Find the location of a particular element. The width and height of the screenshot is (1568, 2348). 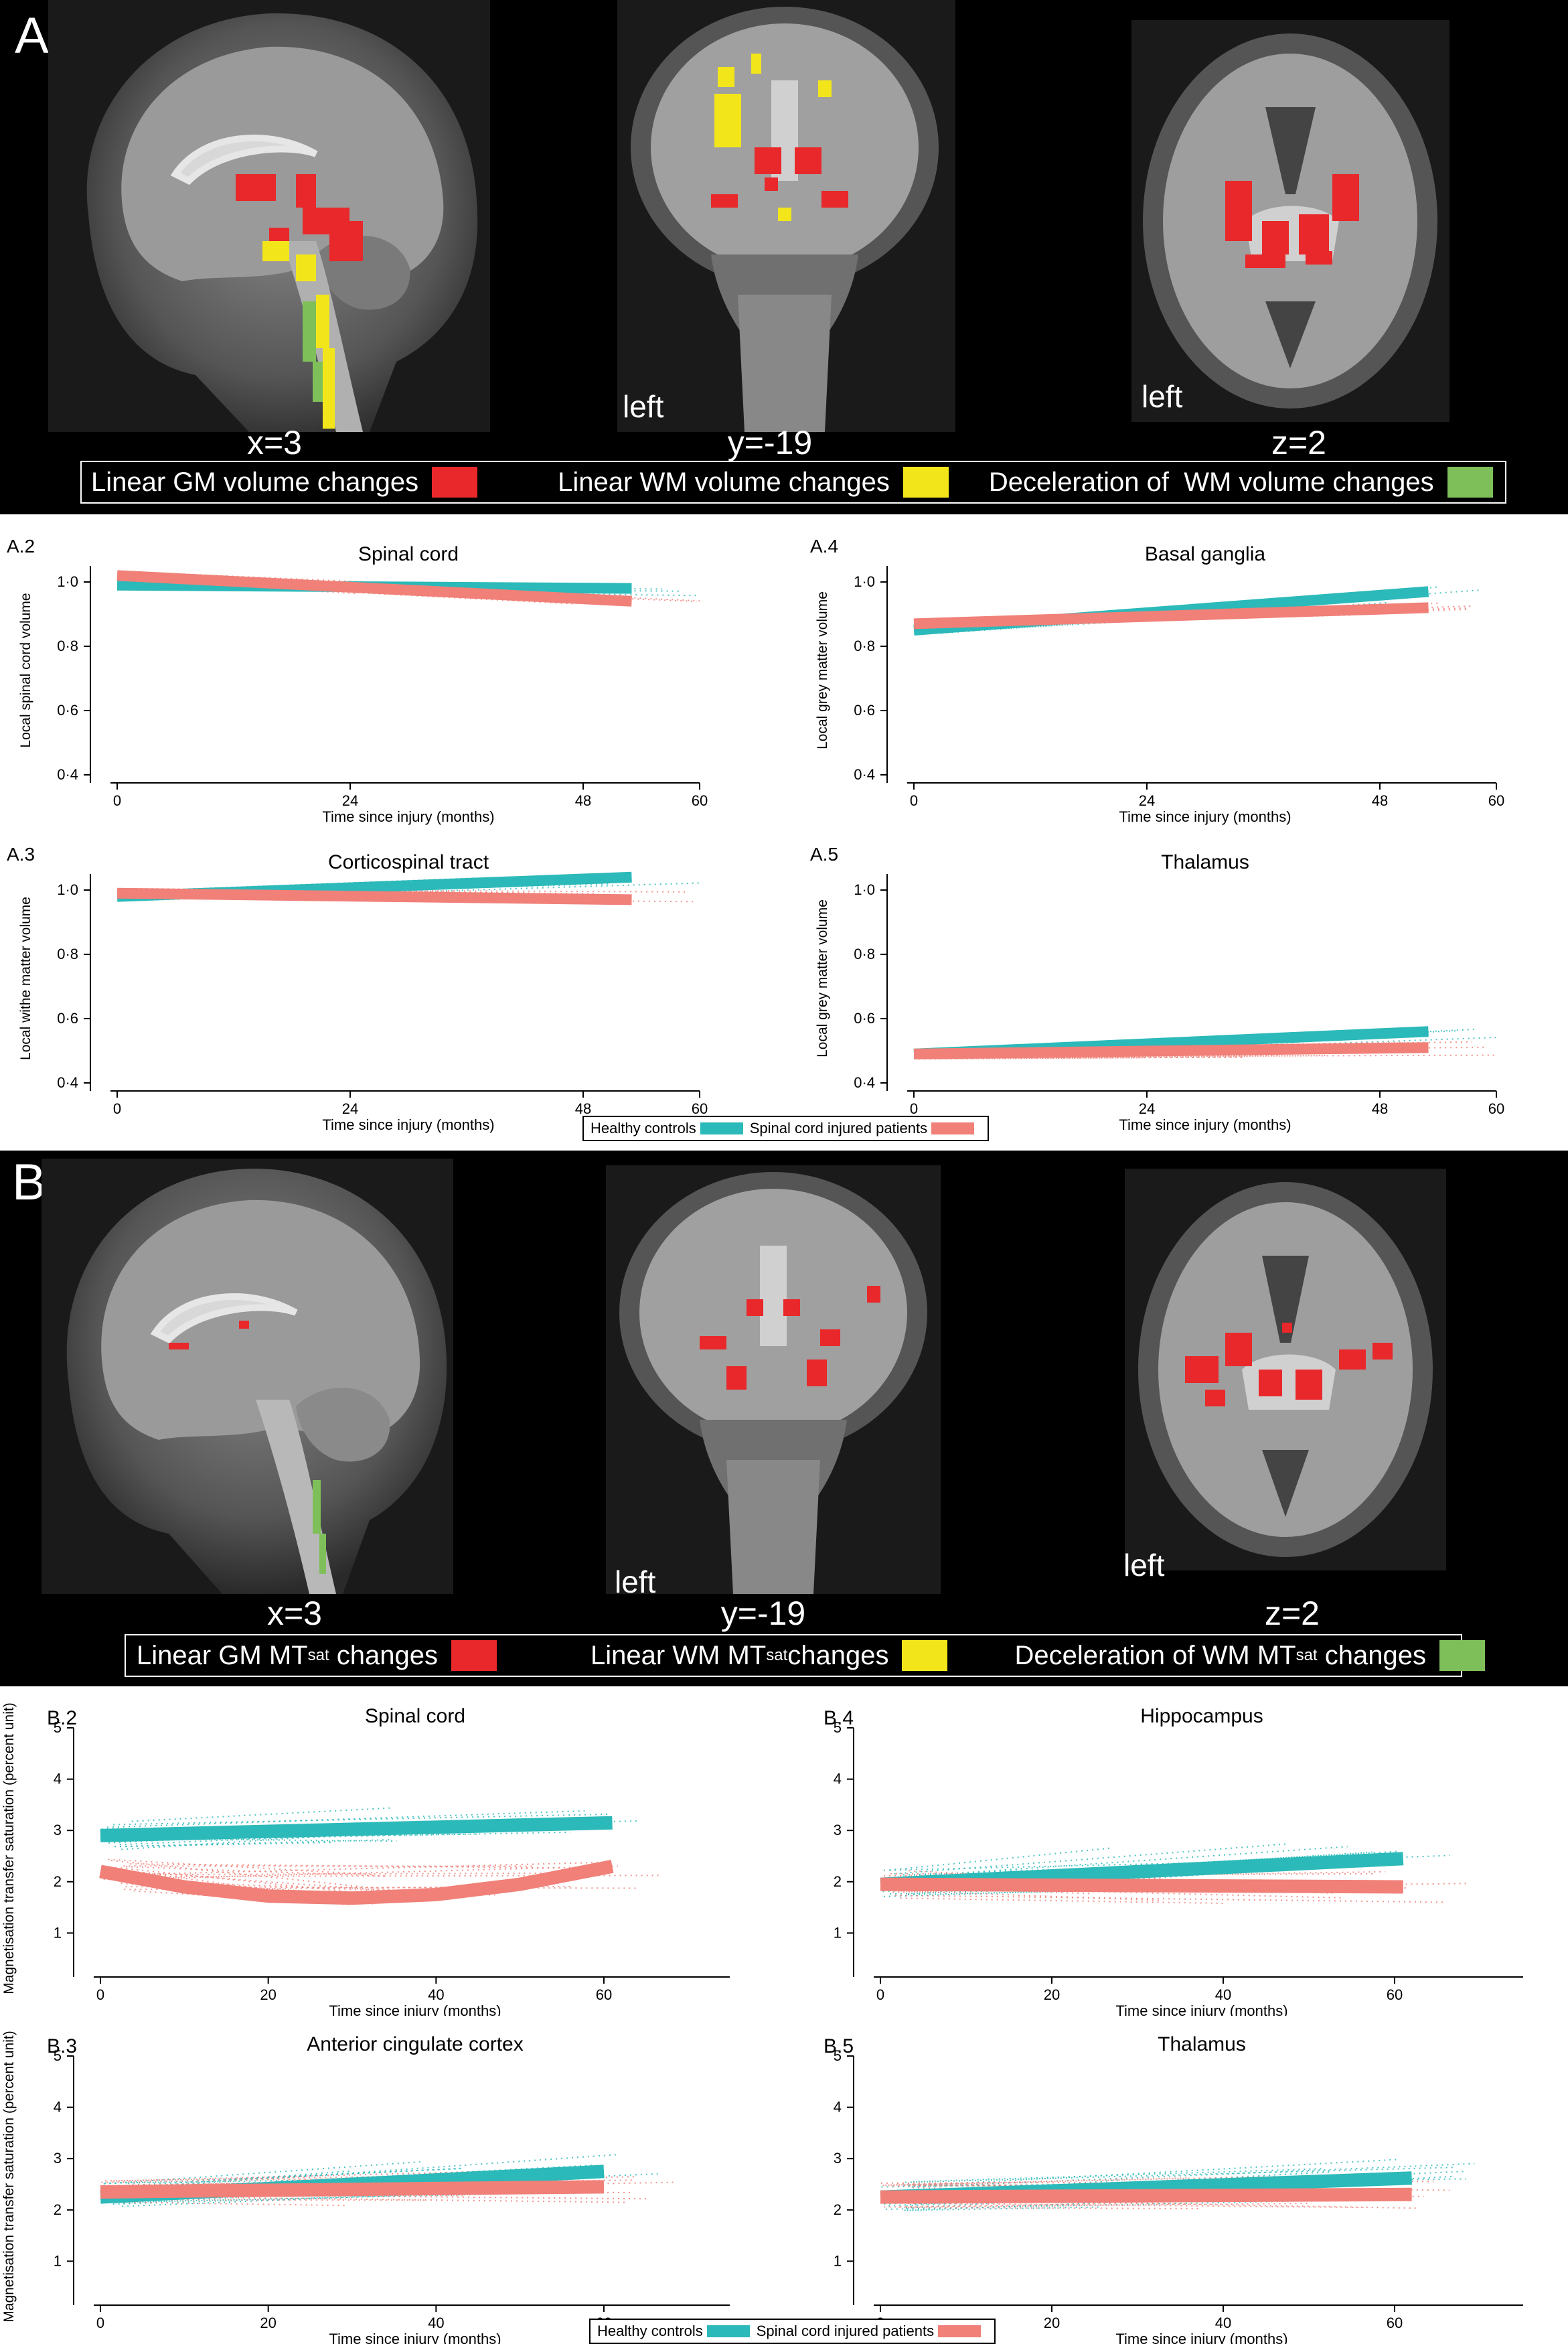

gm-changes-overlay-coronal is located at coordinates (779, 177).